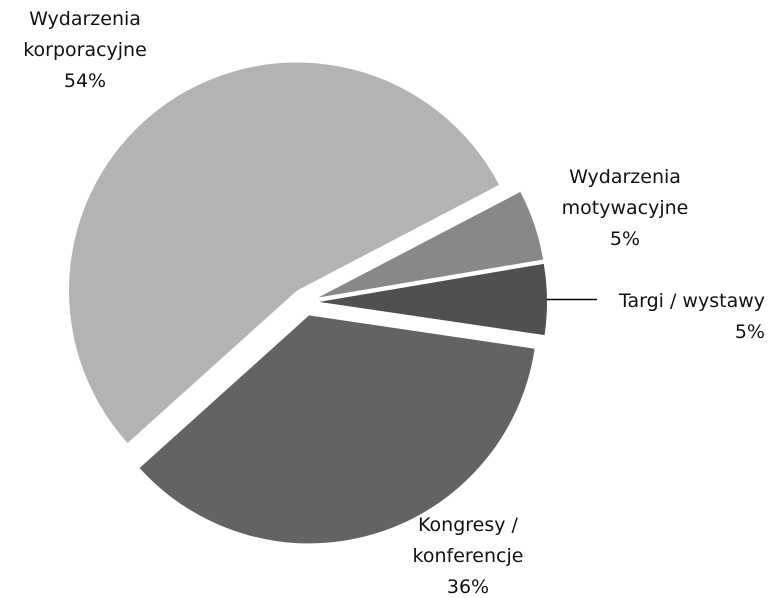 The image size is (769, 598). I want to click on slice-name: Wydarzenia korporacyjne, so click(85, 34).